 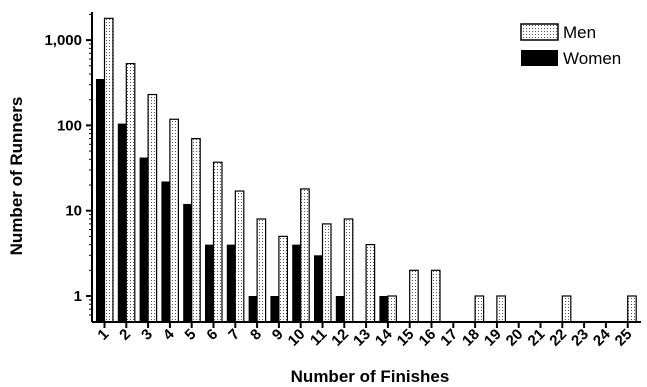 I want to click on x-tick-label: 2, so click(x=125, y=335).